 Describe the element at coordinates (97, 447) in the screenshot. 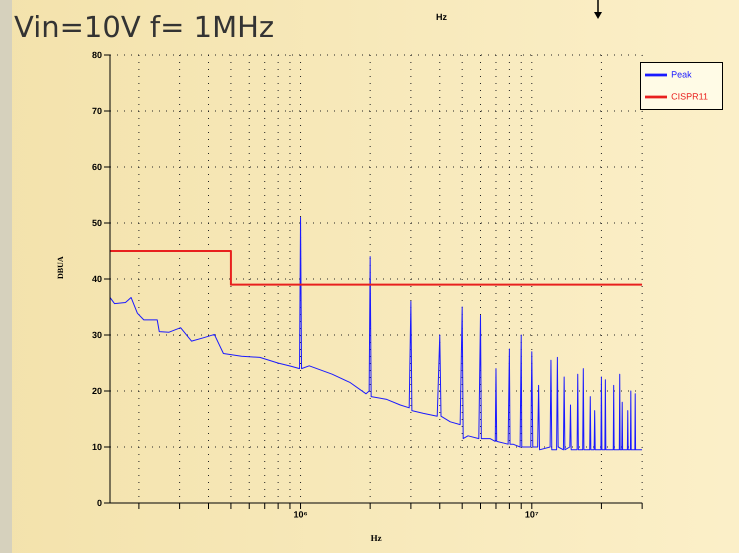

I see `y-tick-label: 10` at that location.